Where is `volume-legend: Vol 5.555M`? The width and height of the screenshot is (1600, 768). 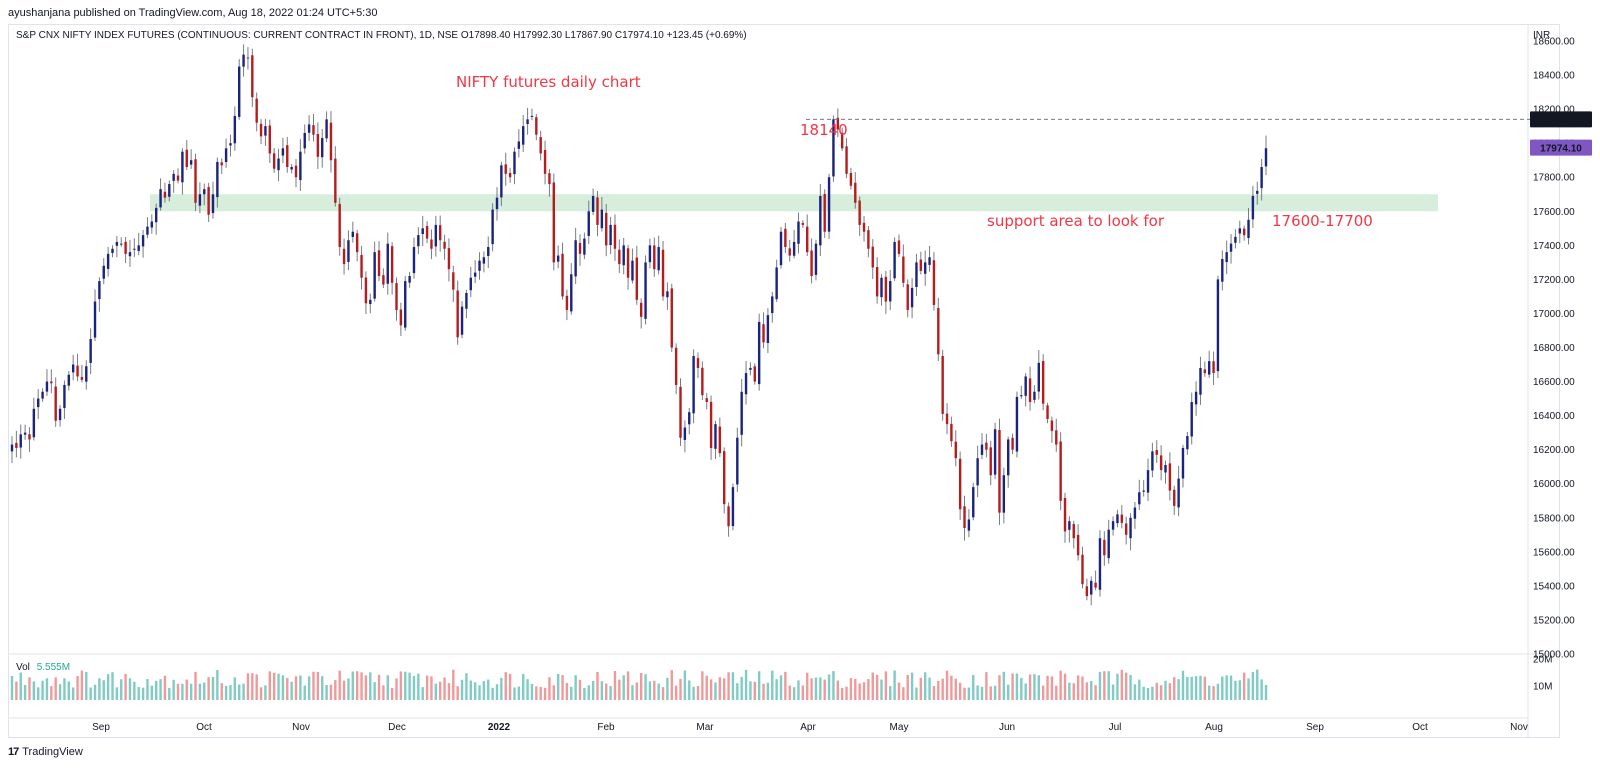
volume-legend: Vol 5.555M is located at coordinates (43, 667).